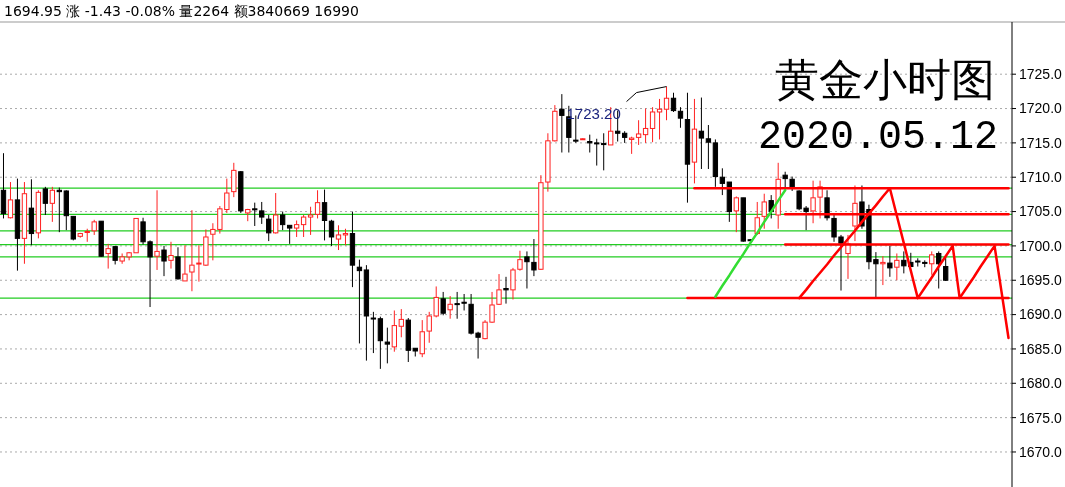 The image size is (1065, 487). Describe the element at coordinates (877, 137) in the screenshot. I see `text: 2020.05.12` at that location.